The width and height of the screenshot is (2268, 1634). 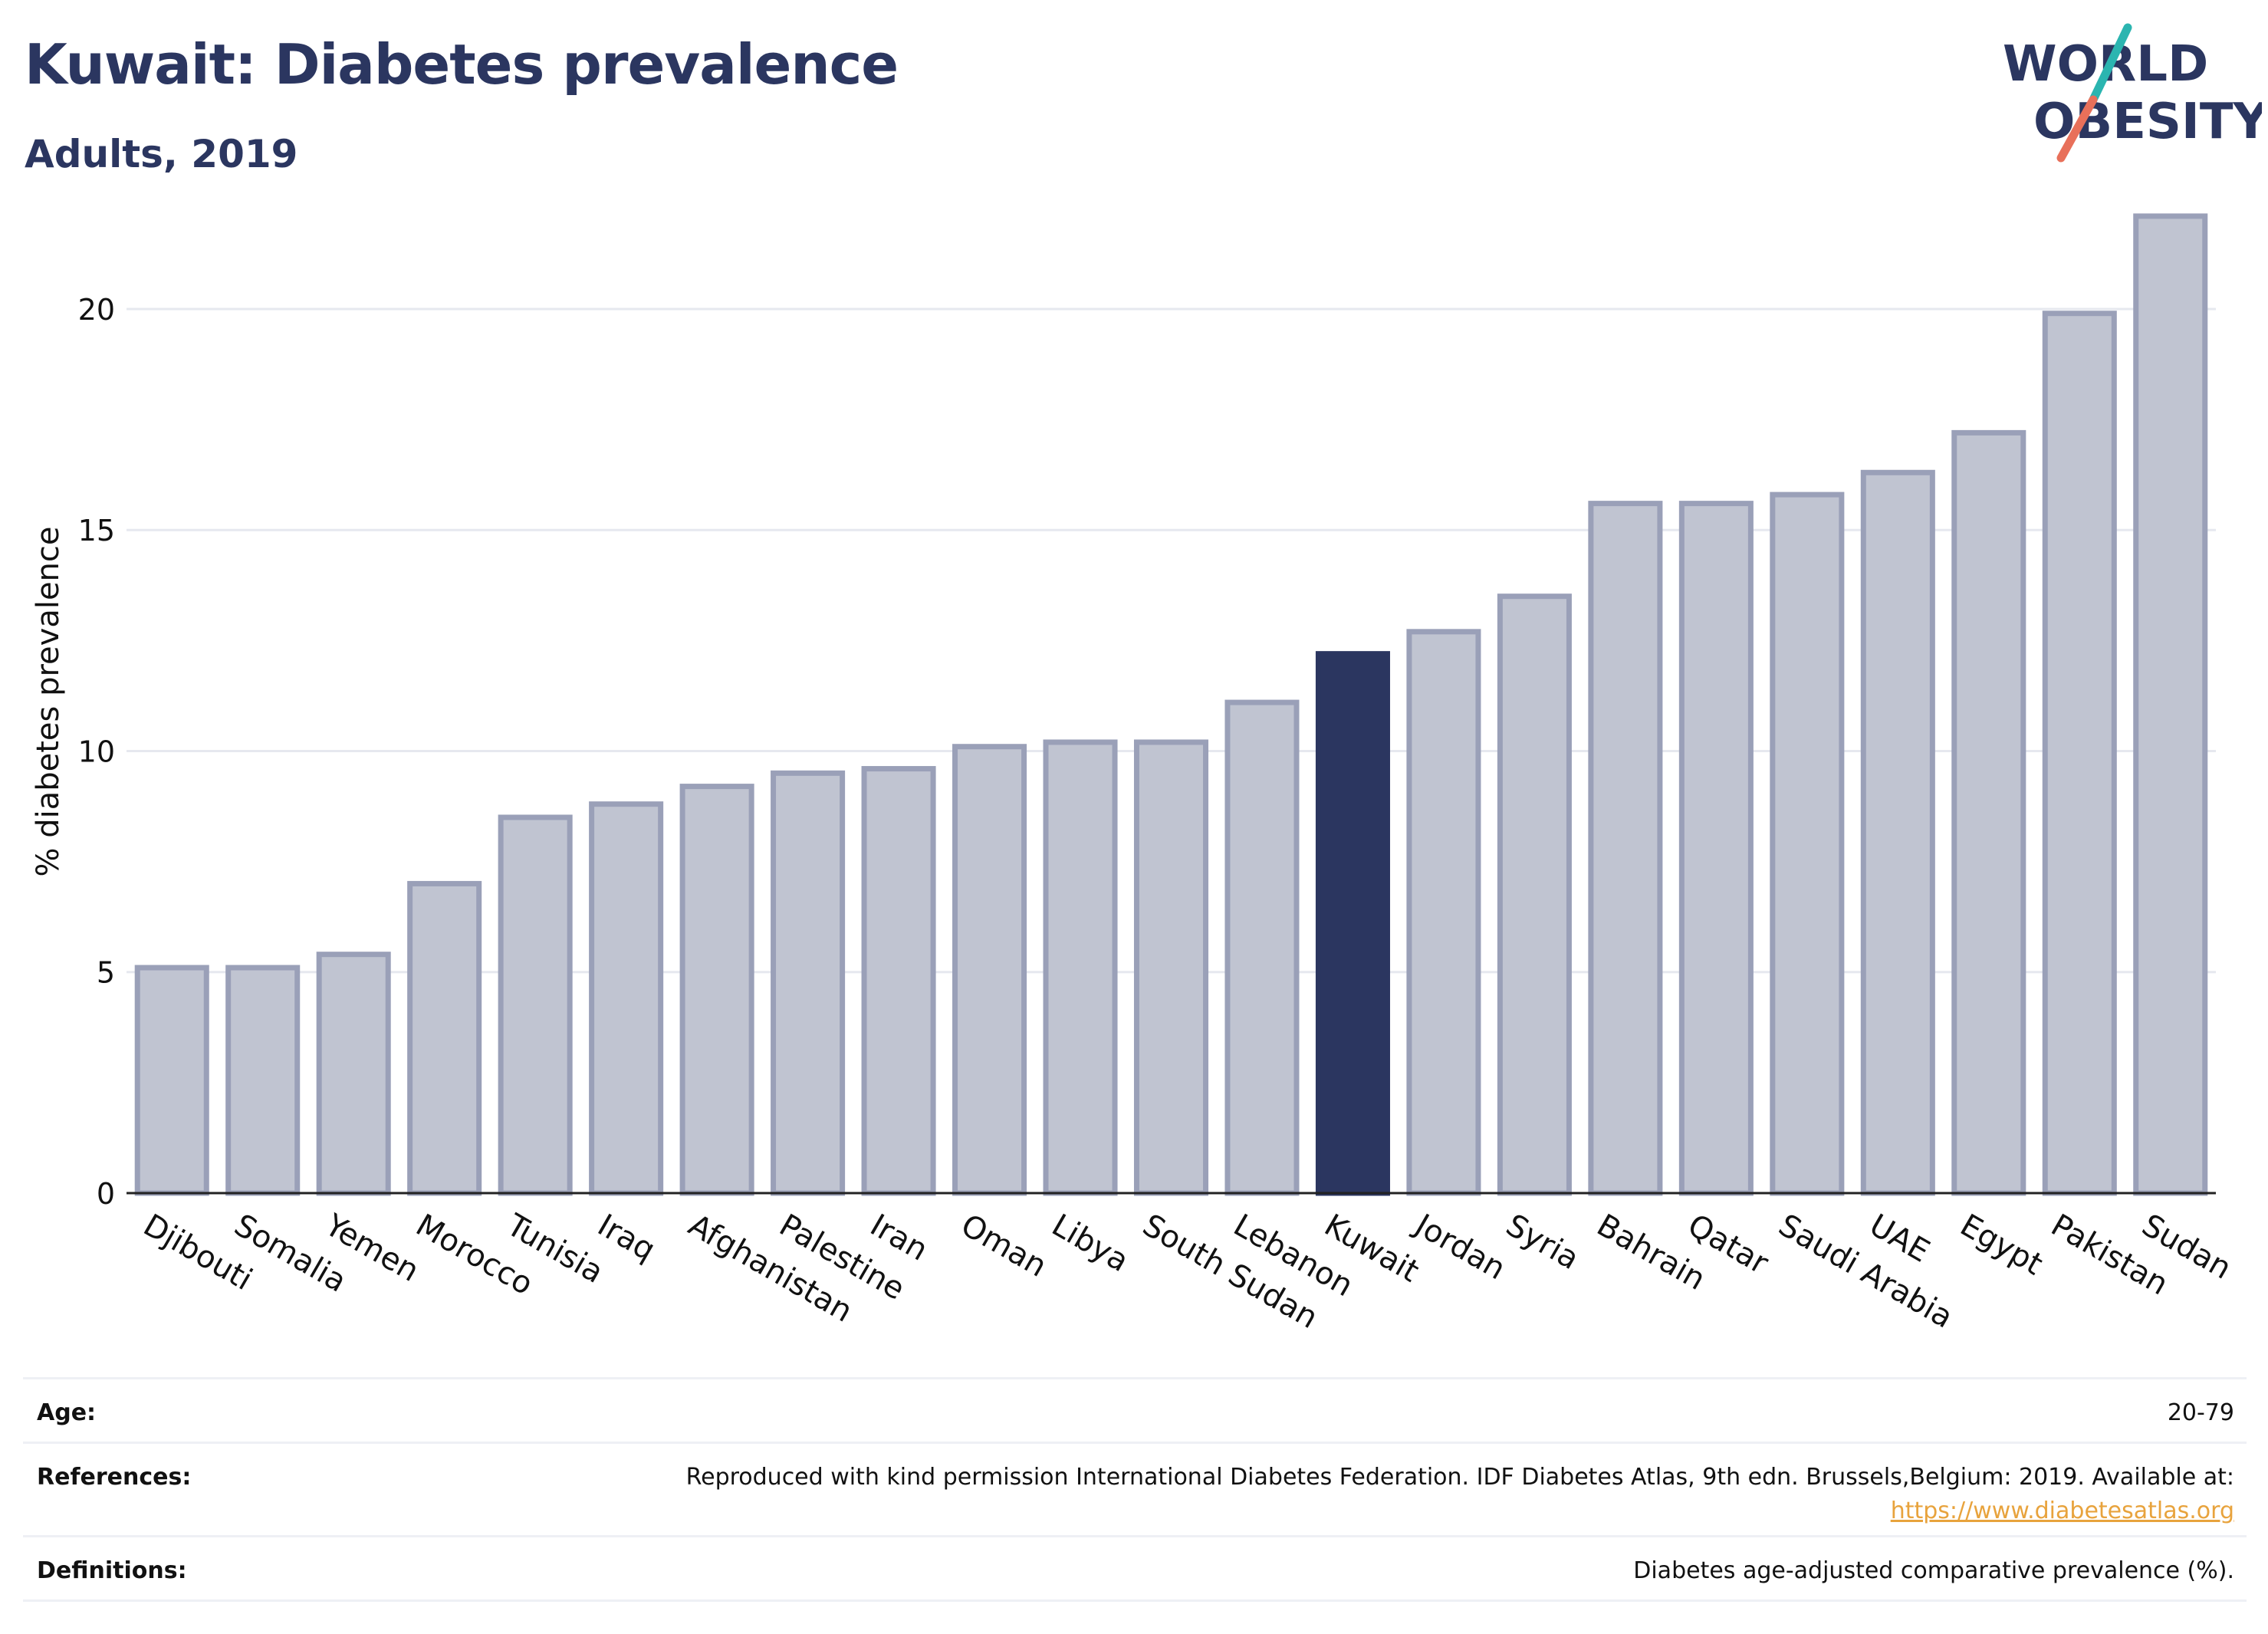 What do you see at coordinates (1542, 1242) in the screenshot?
I see `x-tick-label: Syria` at bounding box center [1542, 1242].